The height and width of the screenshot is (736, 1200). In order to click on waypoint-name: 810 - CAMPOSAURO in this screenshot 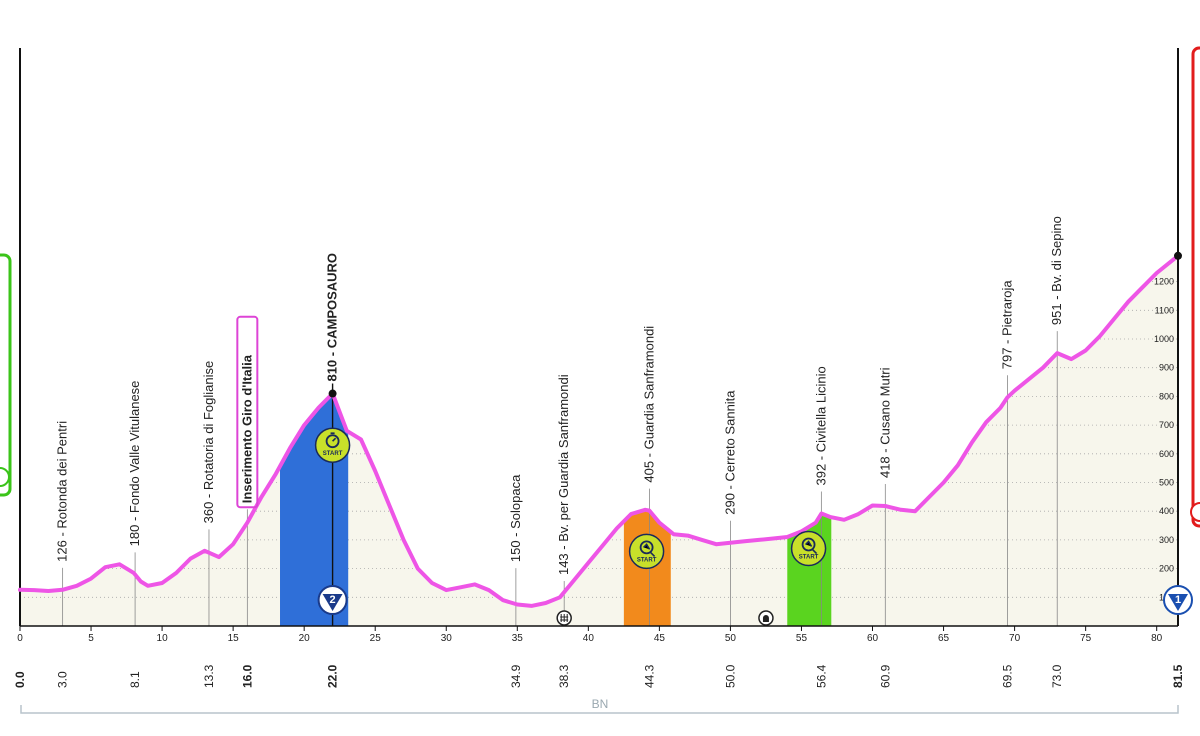, I will do `click(332, 317)`.